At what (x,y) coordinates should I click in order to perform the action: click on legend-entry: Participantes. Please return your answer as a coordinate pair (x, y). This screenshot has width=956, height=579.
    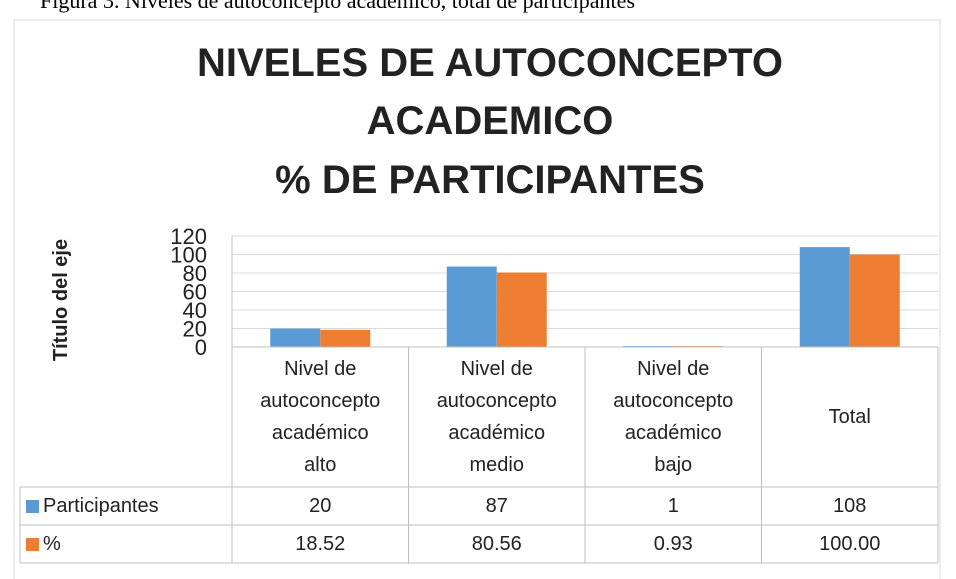
    Looking at the image, I should click on (92, 506).